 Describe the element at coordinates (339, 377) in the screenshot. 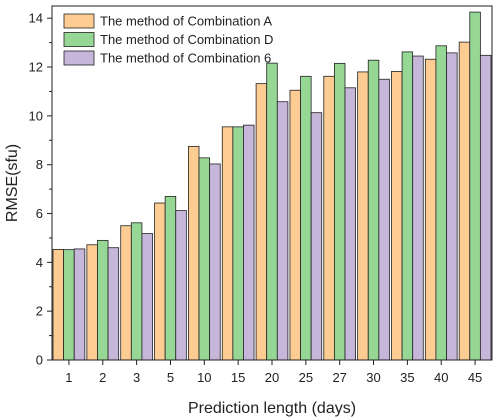

I see `x-tick-label: 27` at that location.